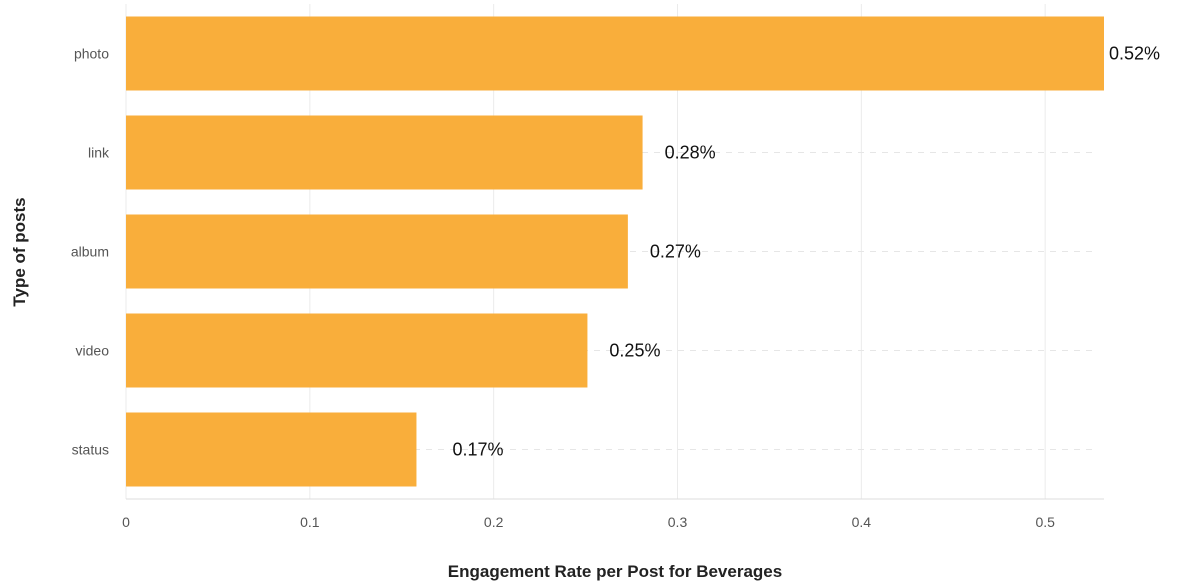 This screenshot has height=584, width=1180. Describe the element at coordinates (91, 54) in the screenshot. I see `y-tick-label-photo: photo` at that location.